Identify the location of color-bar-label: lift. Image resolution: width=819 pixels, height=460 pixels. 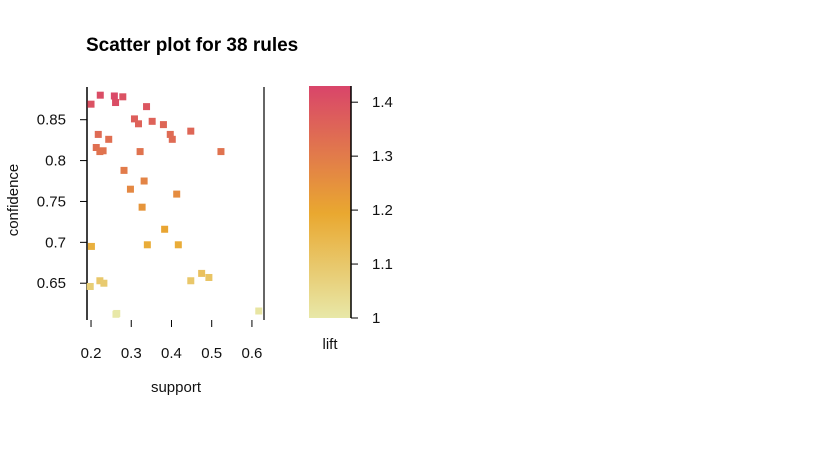
(331, 344).